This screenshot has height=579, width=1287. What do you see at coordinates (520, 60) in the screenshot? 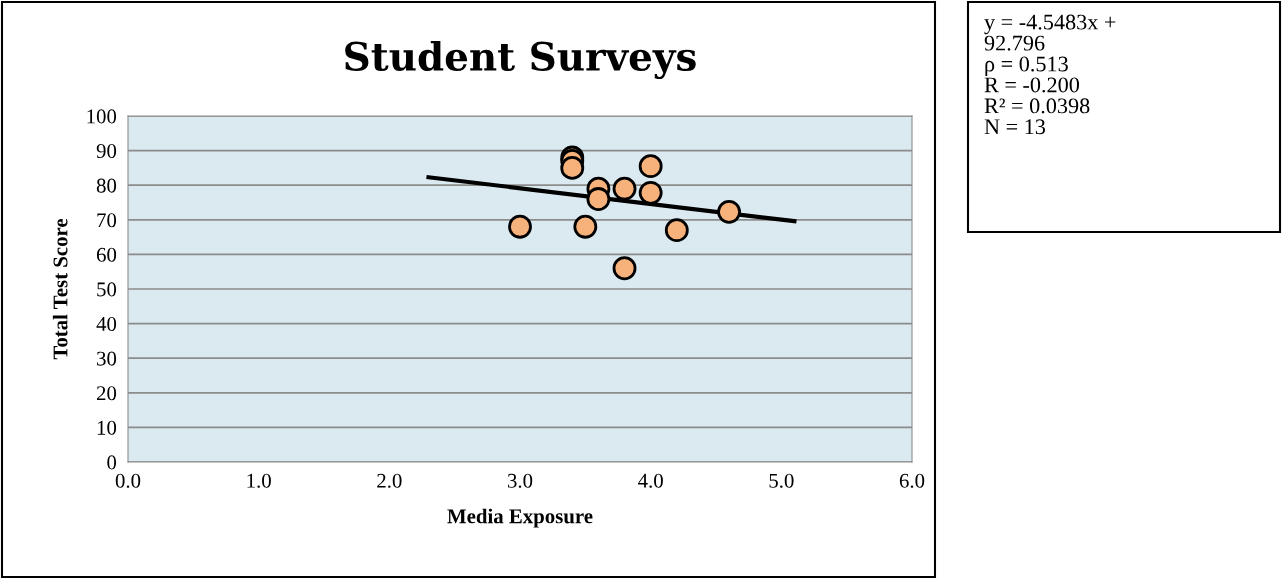
I see `chart-title: Student Surveys` at bounding box center [520, 60].